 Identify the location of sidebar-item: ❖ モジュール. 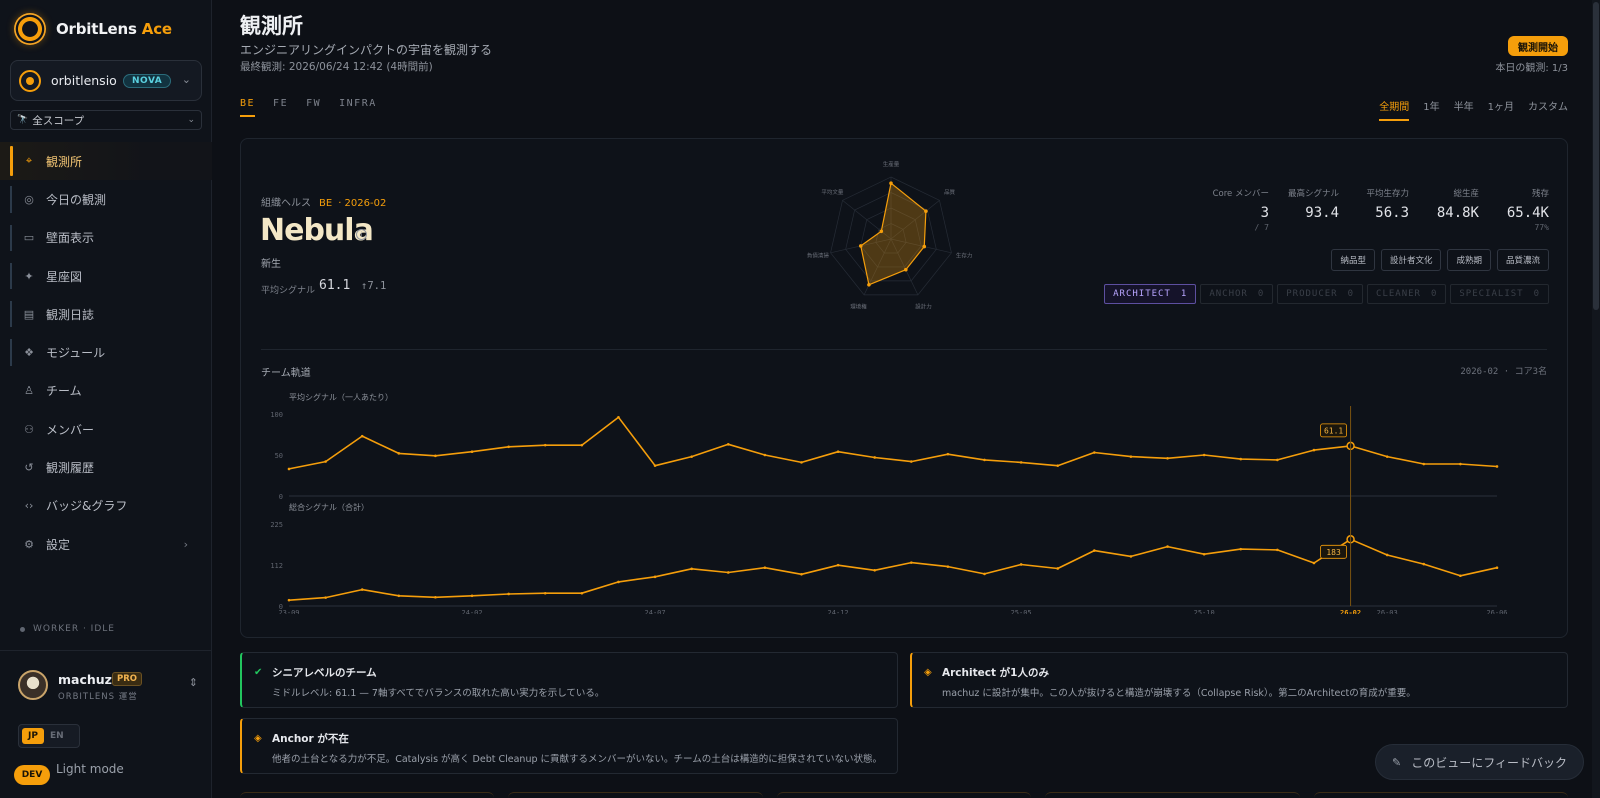
(106, 352).